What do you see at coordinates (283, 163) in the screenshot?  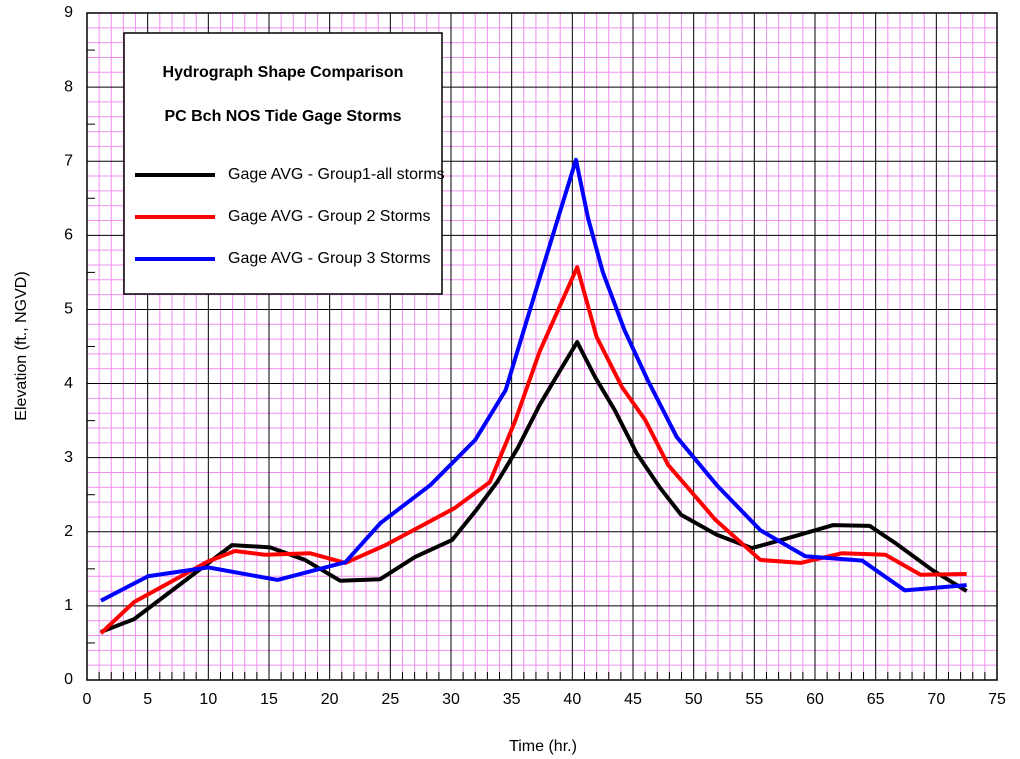 I see `legend-box` at bounding box center [283, 163].